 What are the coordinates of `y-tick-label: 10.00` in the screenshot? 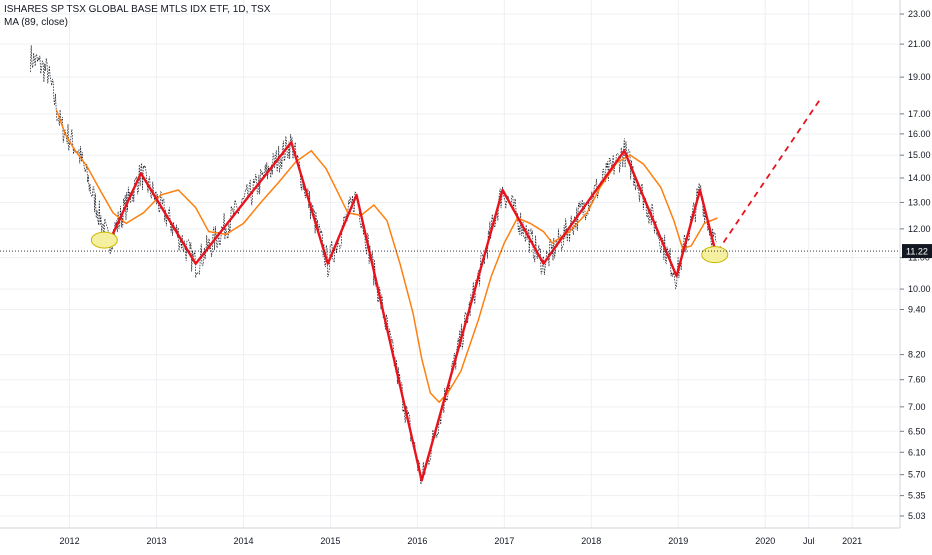 It's located at (919, 289).